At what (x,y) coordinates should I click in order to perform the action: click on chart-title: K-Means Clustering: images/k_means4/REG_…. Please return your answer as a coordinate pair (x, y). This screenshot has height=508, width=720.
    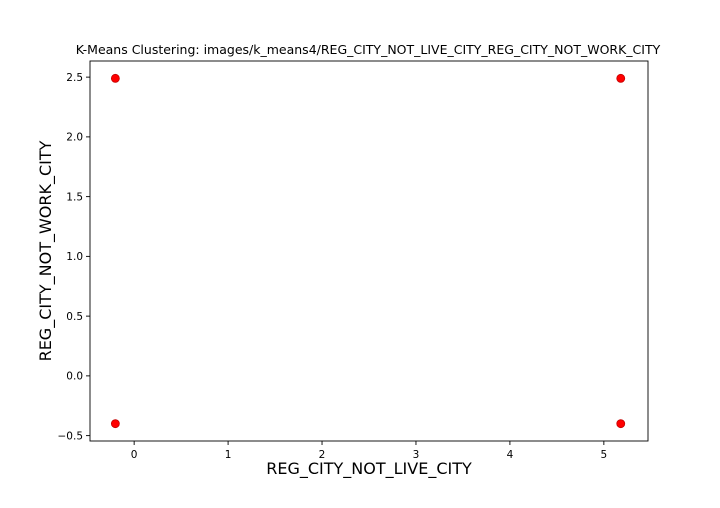
    Looking at the image, I should click on (368, 49).